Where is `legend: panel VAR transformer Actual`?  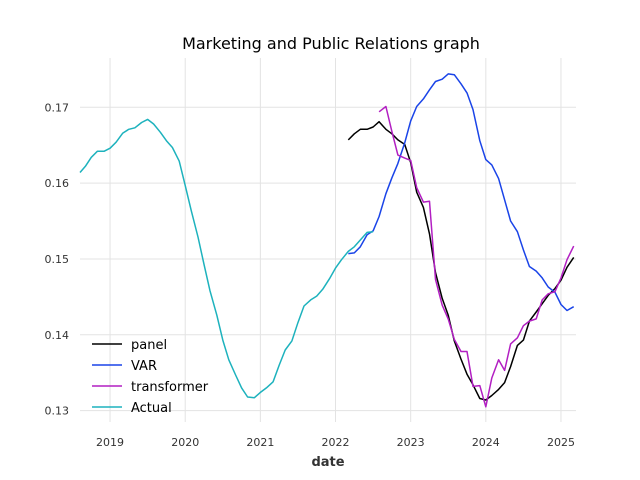
legend: panel VAR transformer Actual is located at coordinates (150, 377).